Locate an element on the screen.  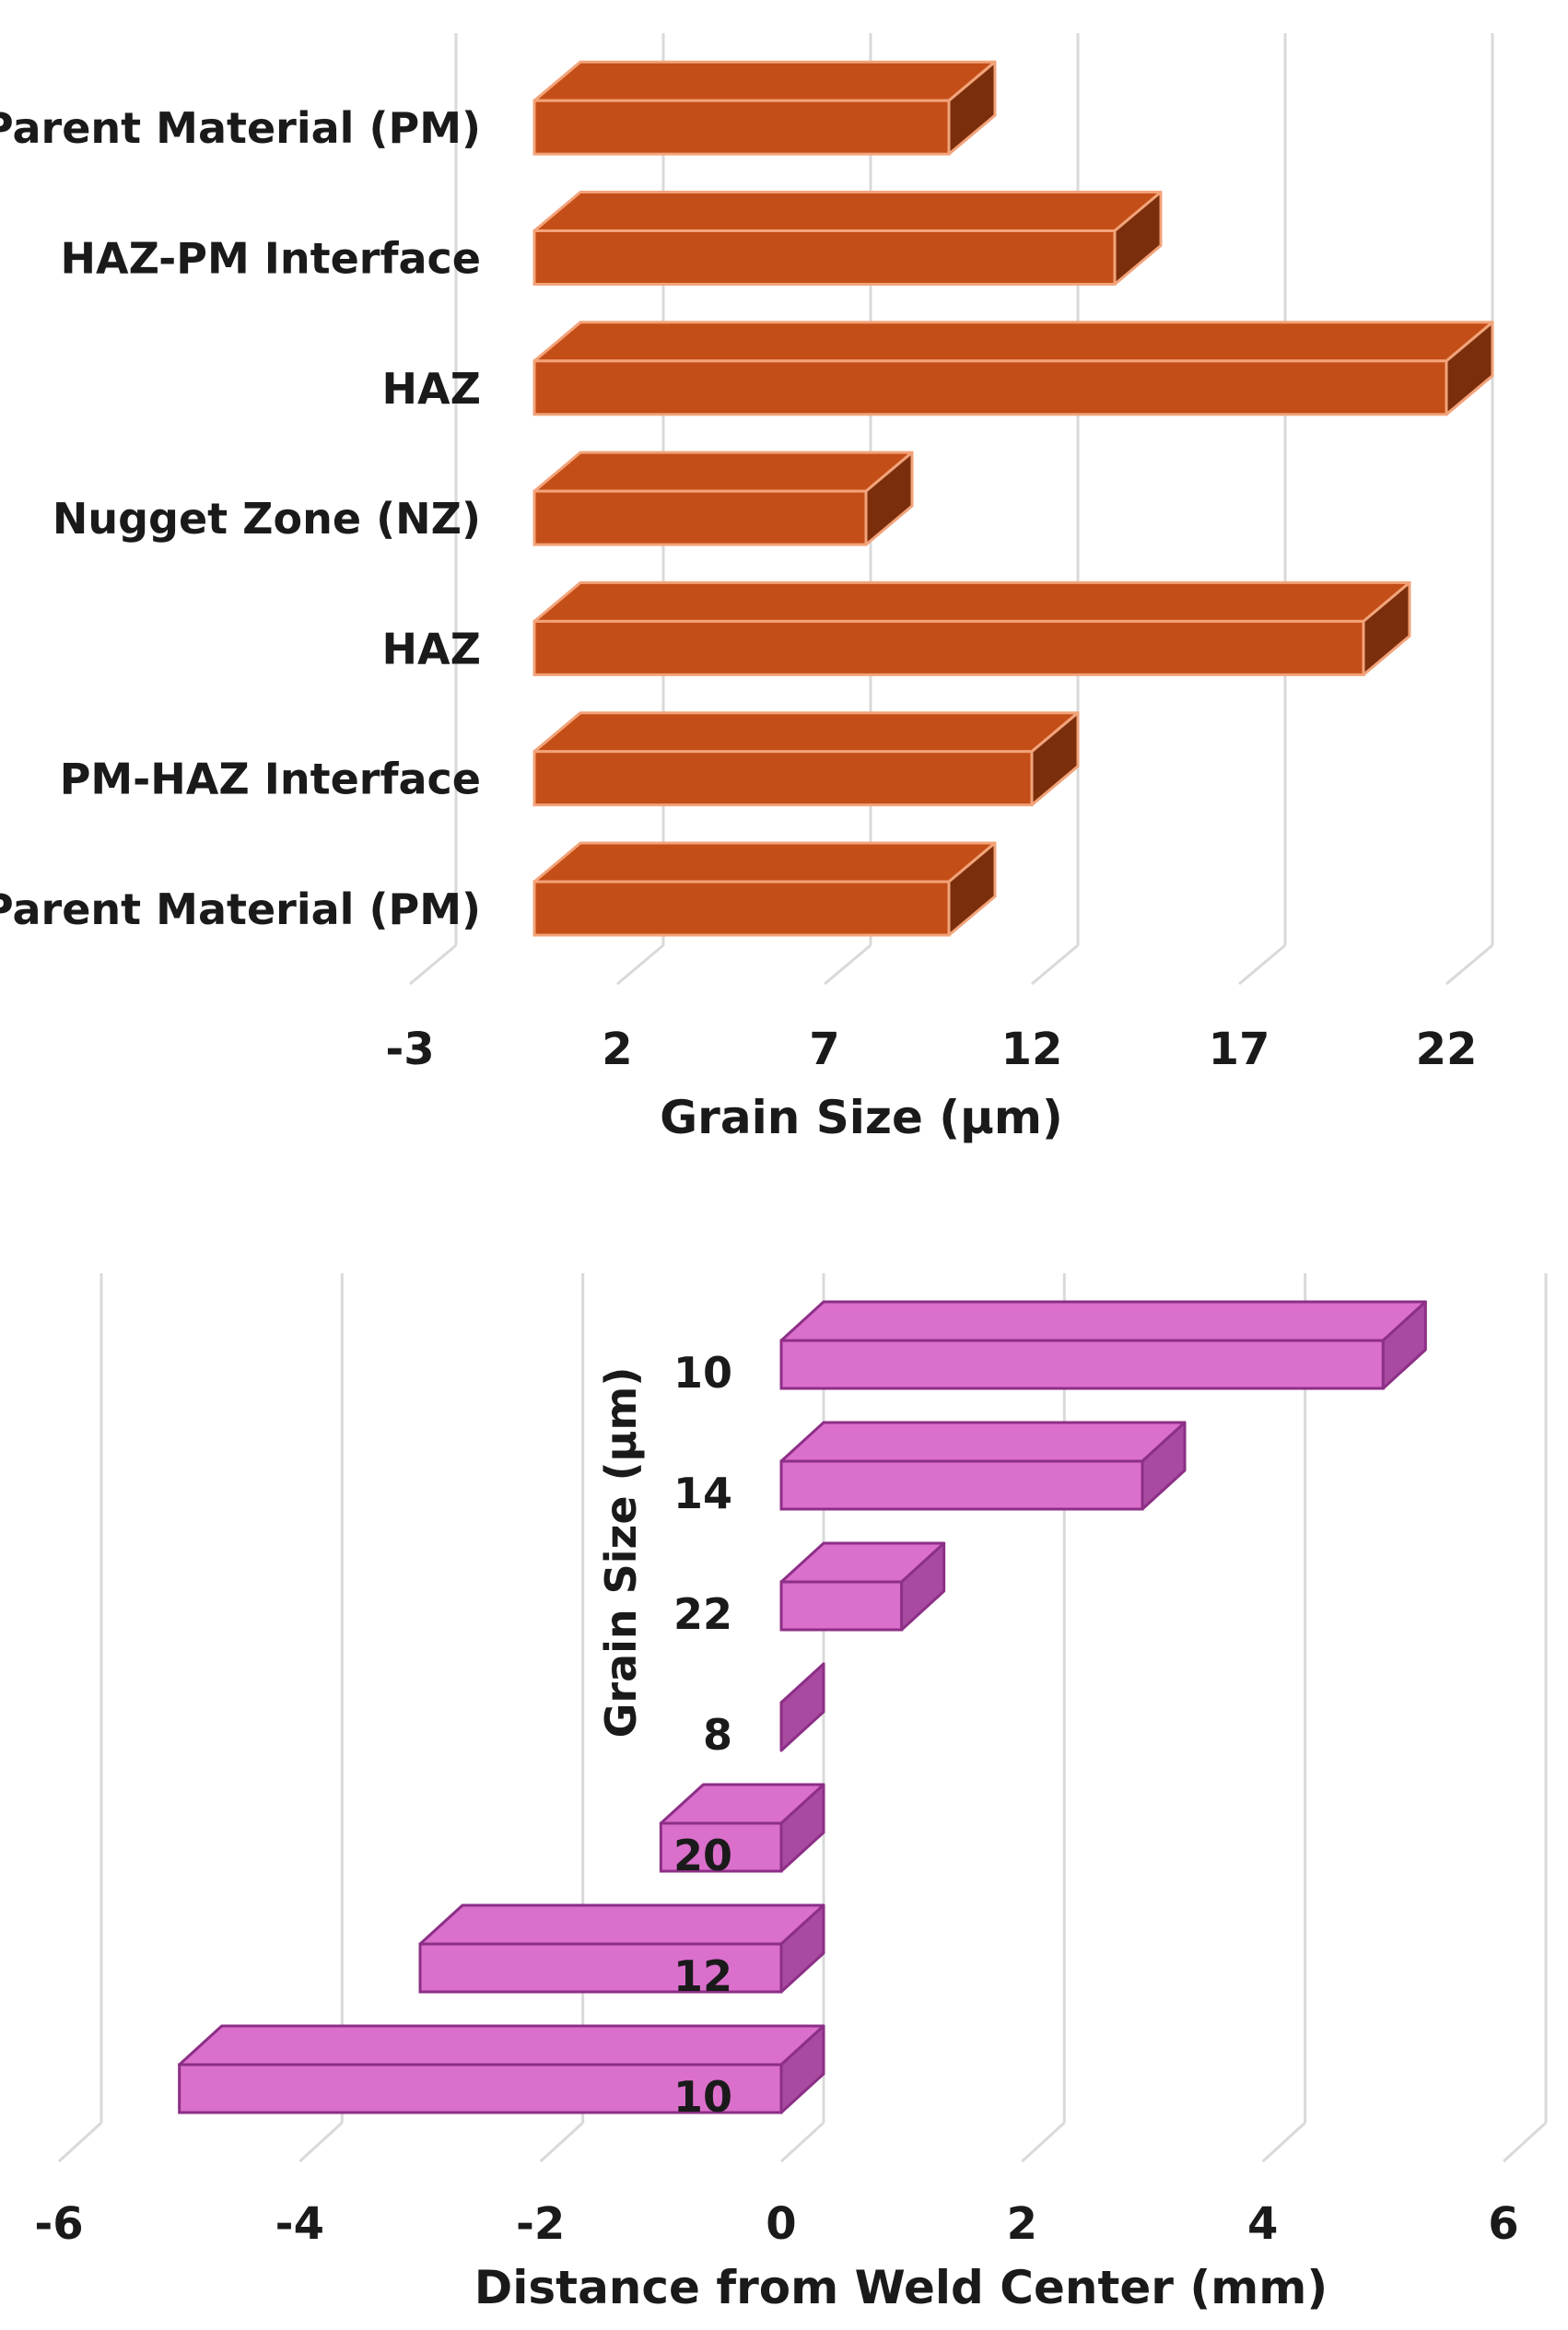
category-label: HAZ-PM Interface is located at coordinates (272, 259).